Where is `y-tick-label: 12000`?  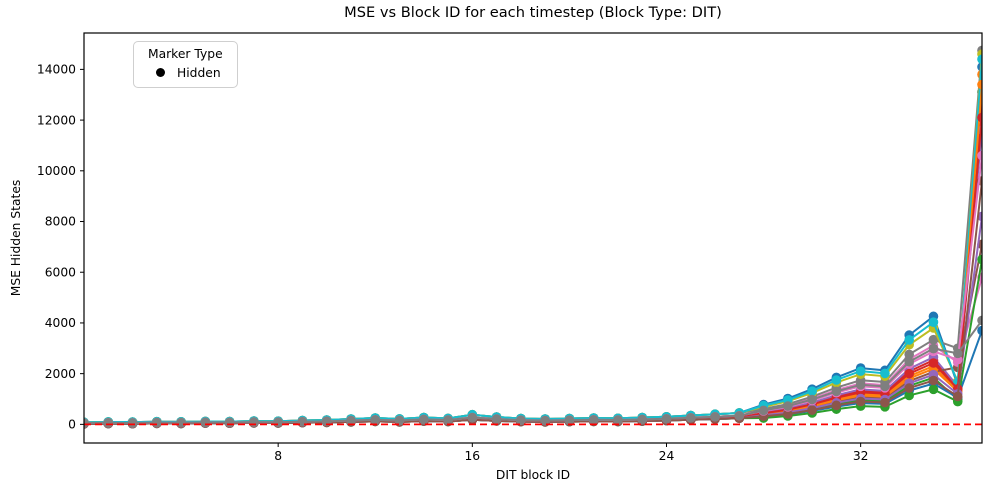 y-tick-label: 12000 is located at coordinates (56, 120).